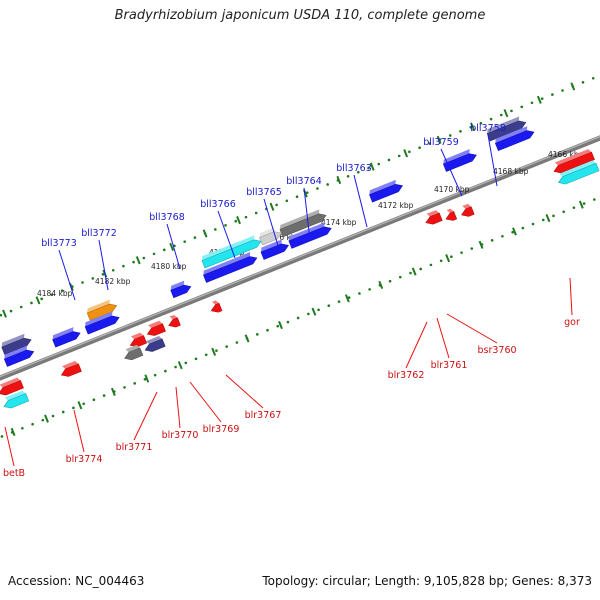  I want to click on gene-bll3765-top, so click(267, 232).